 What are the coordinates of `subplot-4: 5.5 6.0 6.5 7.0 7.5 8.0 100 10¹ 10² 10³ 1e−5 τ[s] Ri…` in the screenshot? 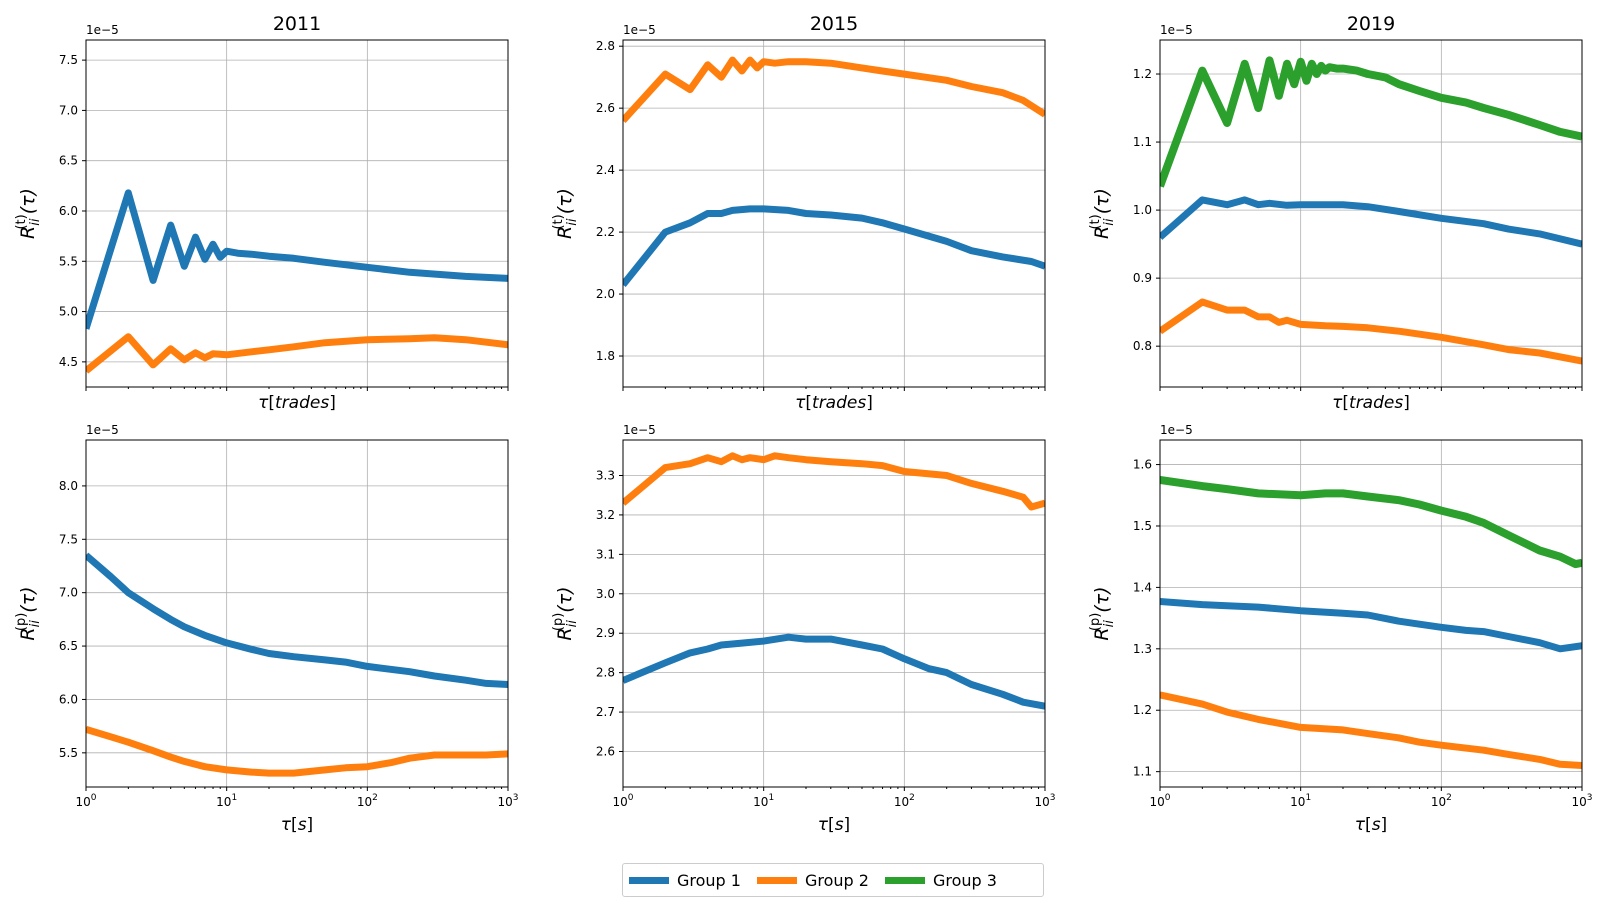 It's located at (266, 629).